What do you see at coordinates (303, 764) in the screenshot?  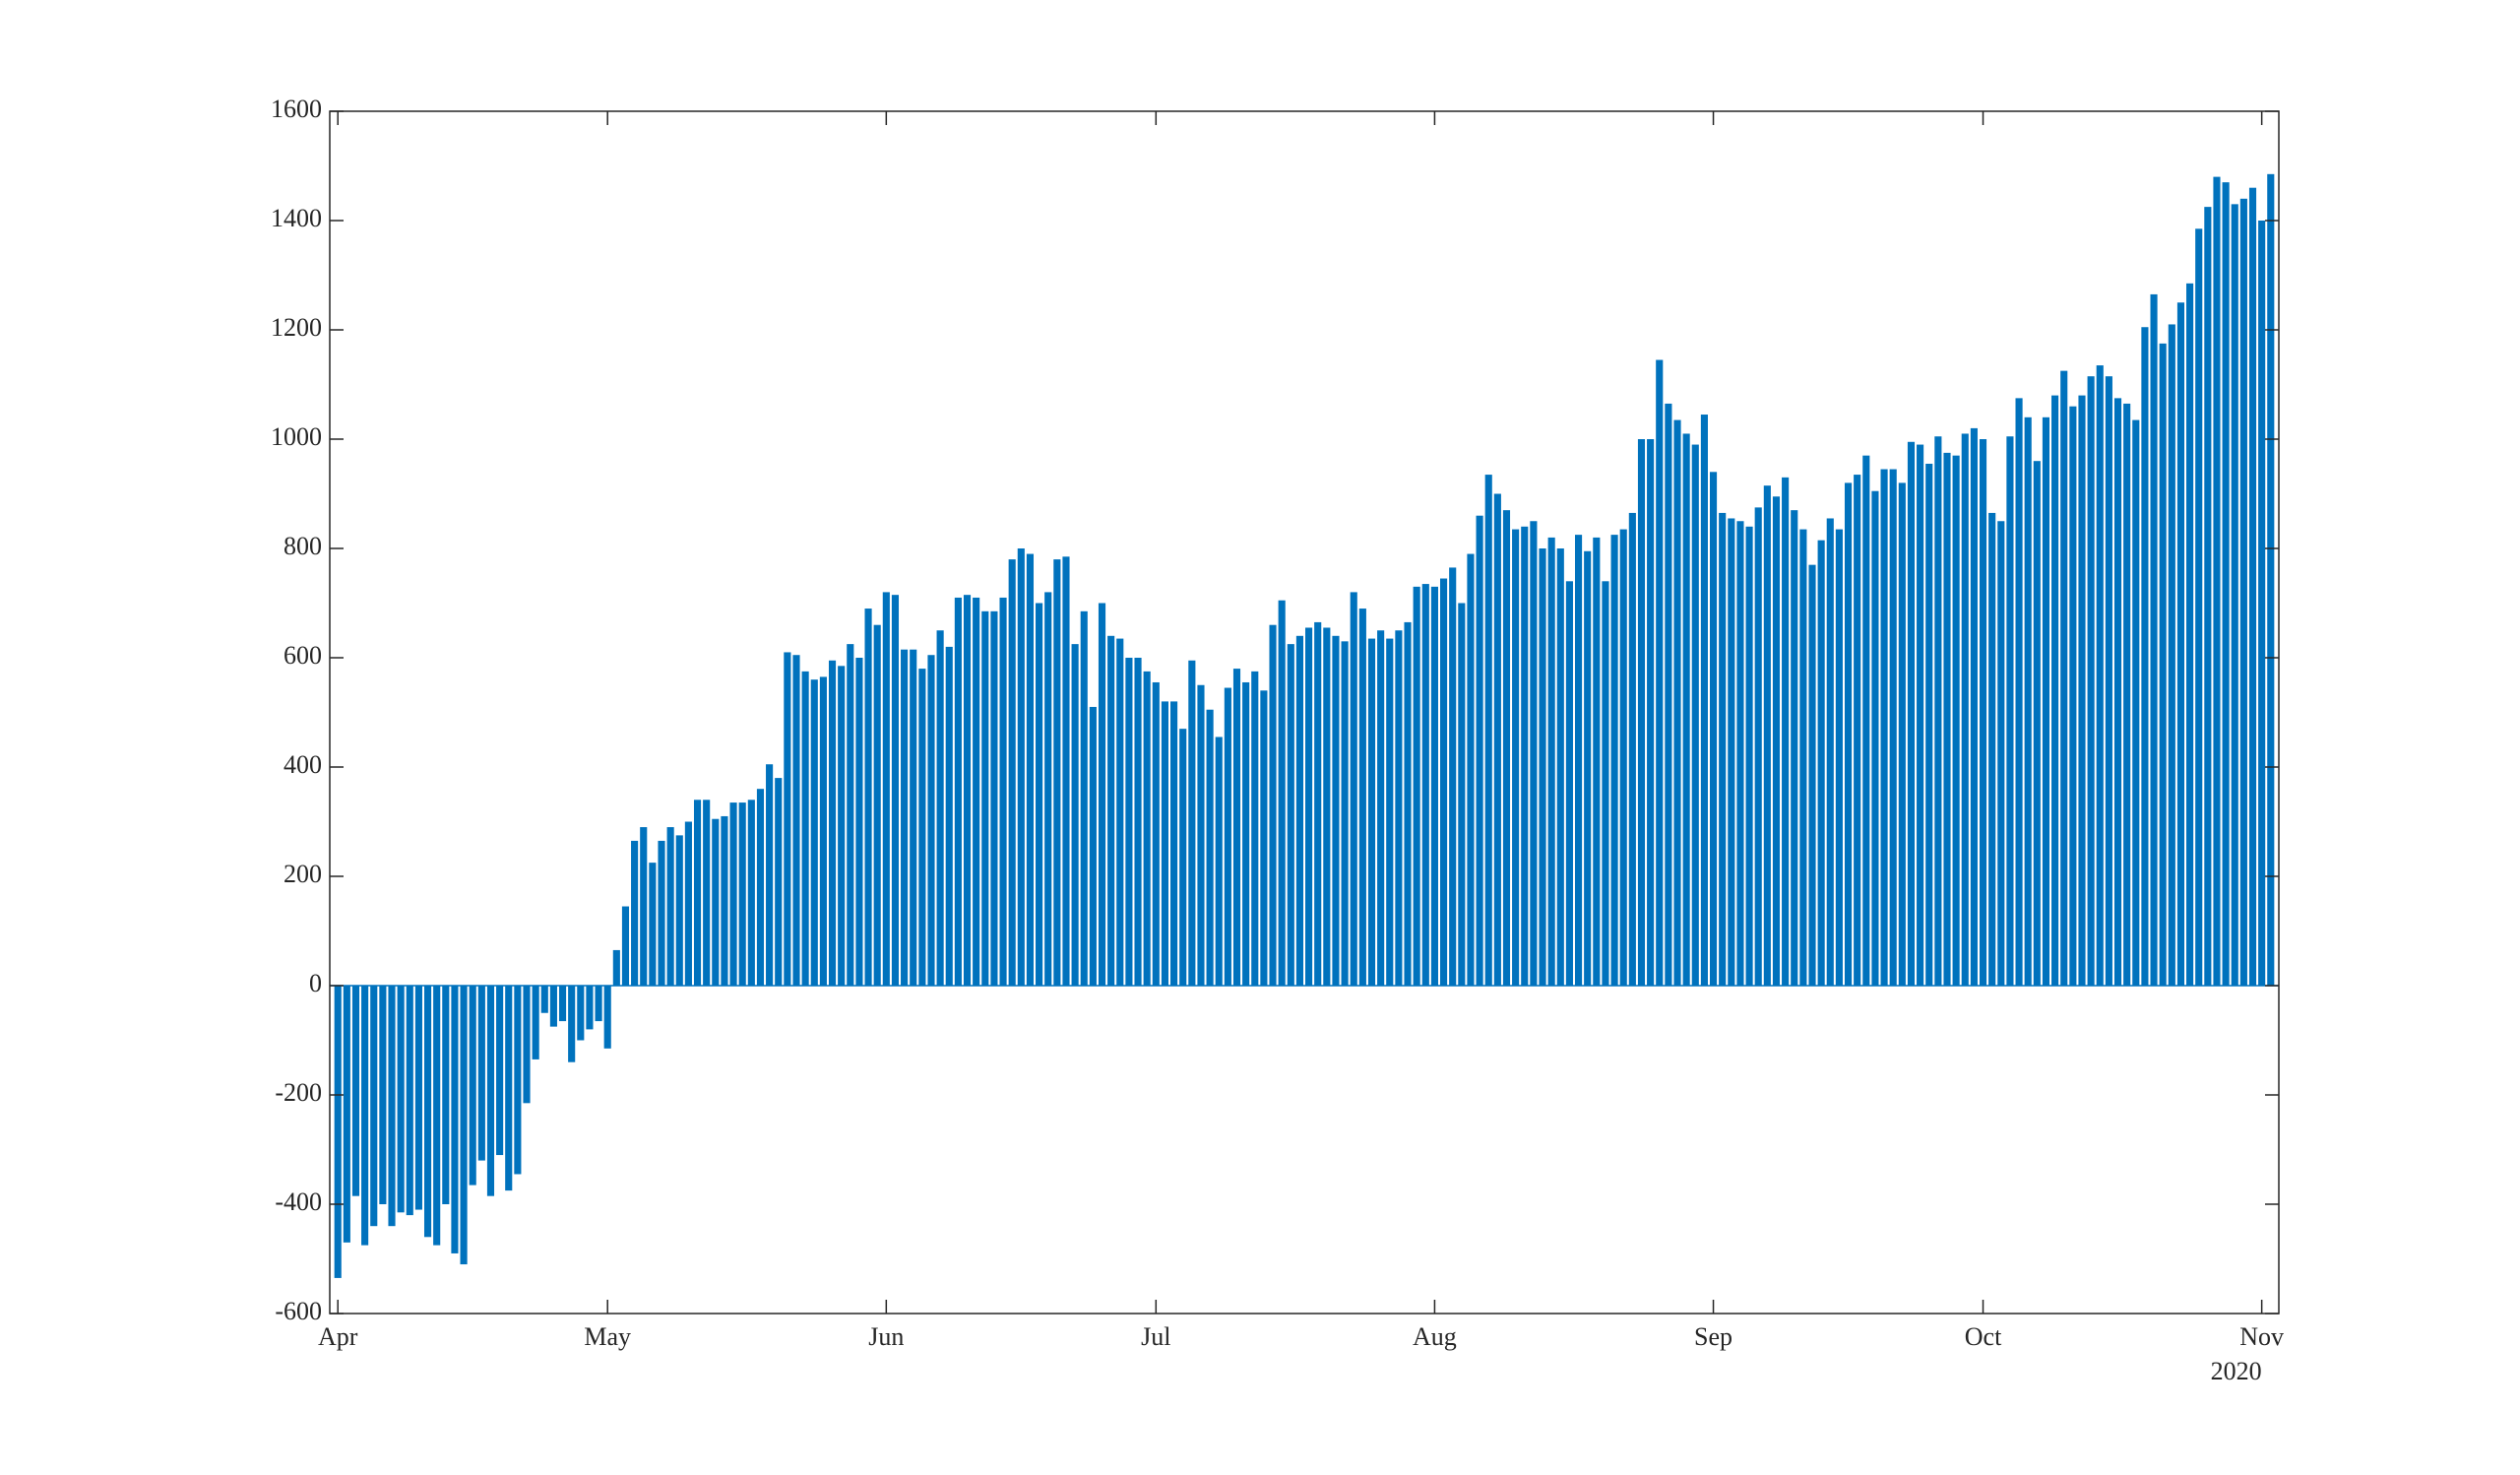 I see `y-tick-label: 400` at bounding box center [303, 764].